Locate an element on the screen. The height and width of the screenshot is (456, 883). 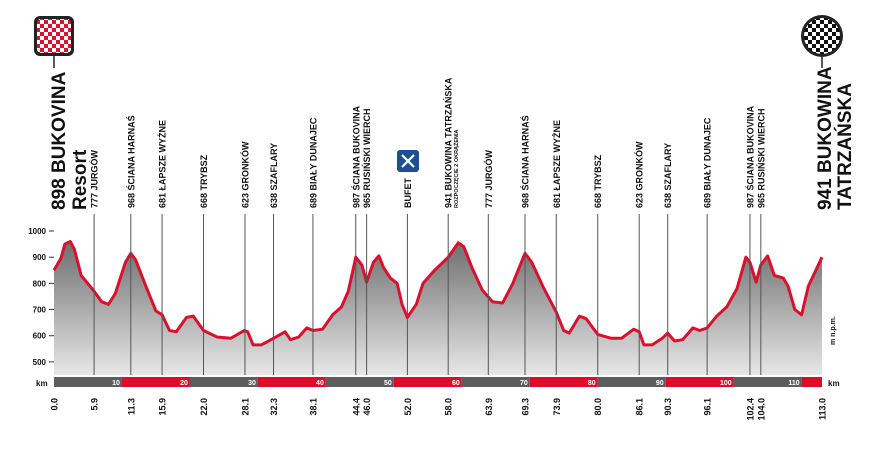
km-marker-label: 63.9 is located at coordinates (489, 407).